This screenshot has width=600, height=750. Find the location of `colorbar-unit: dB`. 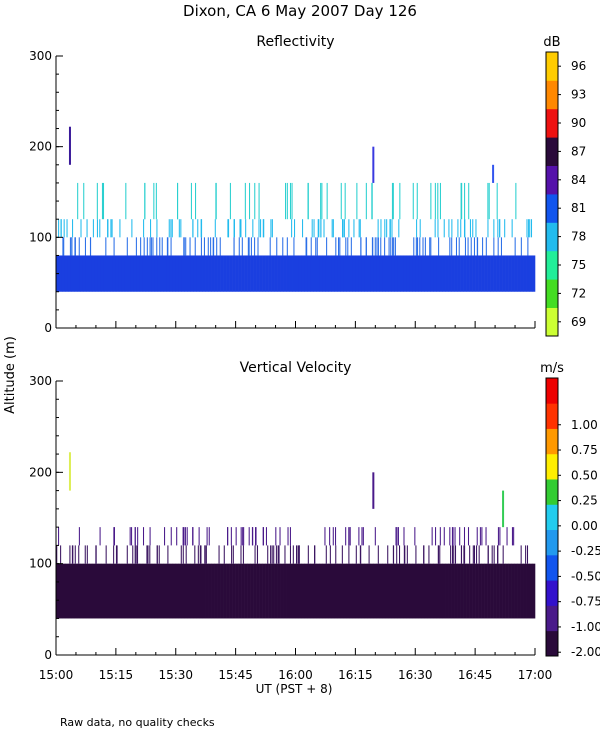

colorbar-unit: dB is located at coordinates (551, 42).